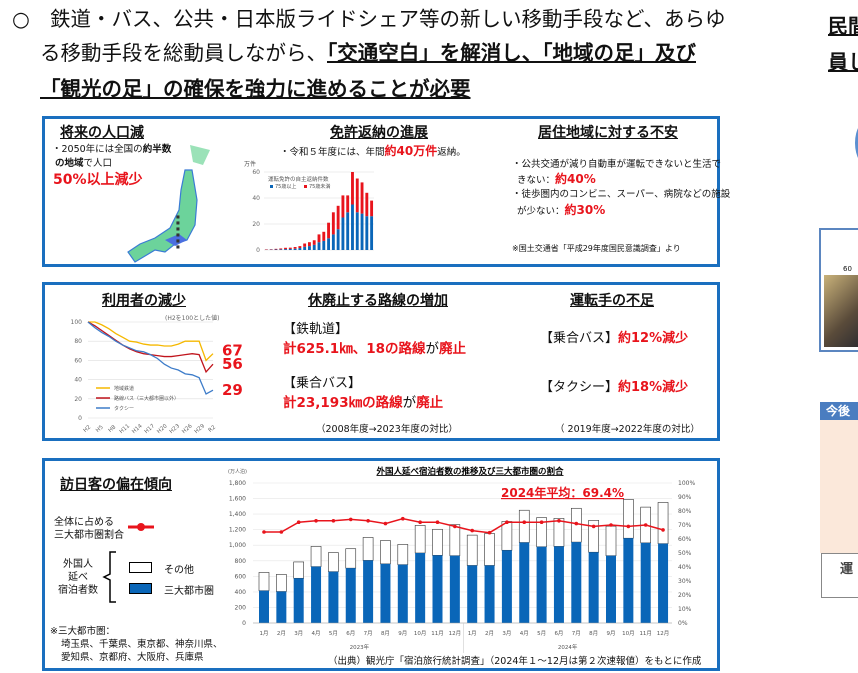  Describe the element at coordinates (125, 429) in the screenshot. I see `users-x-tick: H11` at that location.